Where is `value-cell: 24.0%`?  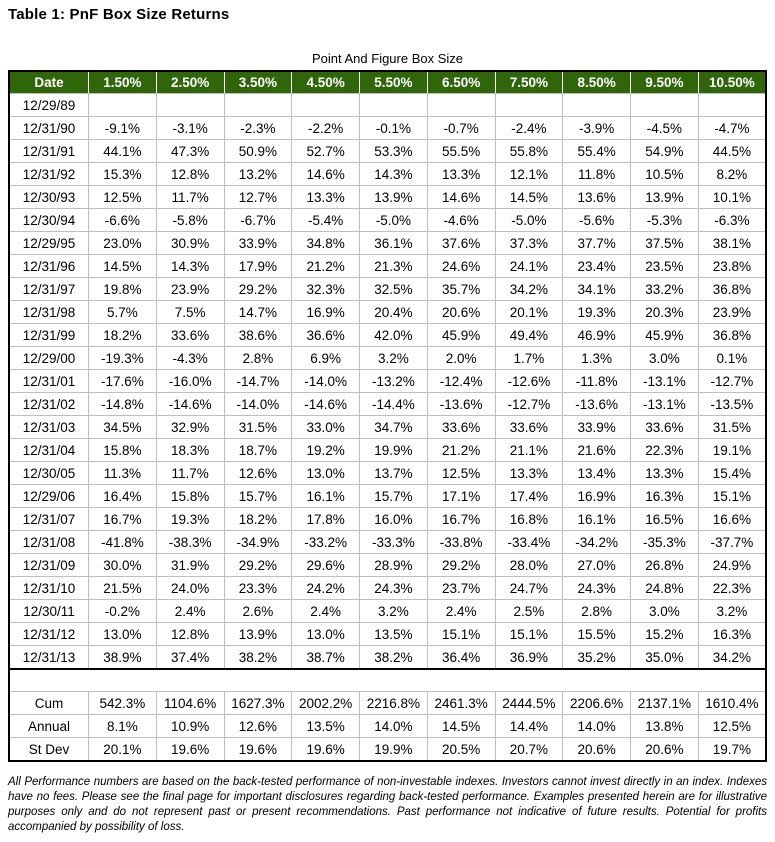 value-cell: 24.0% is located at coordinates (190, 588).